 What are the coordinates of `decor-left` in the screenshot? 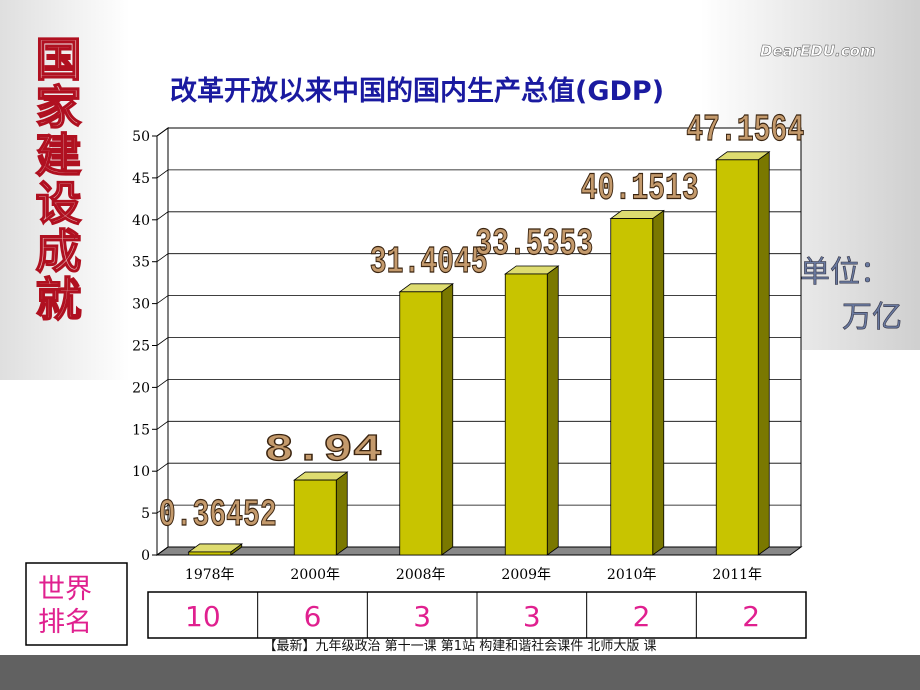 It's located at (65, 190).